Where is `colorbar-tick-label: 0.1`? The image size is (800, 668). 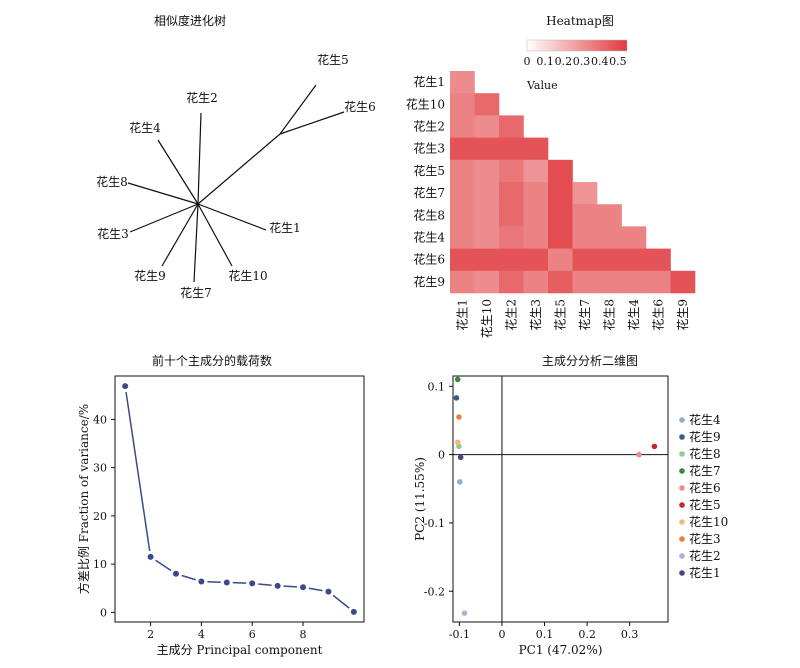 colorbar-tick-label: 0.1 is located at coordinates (545, 61).